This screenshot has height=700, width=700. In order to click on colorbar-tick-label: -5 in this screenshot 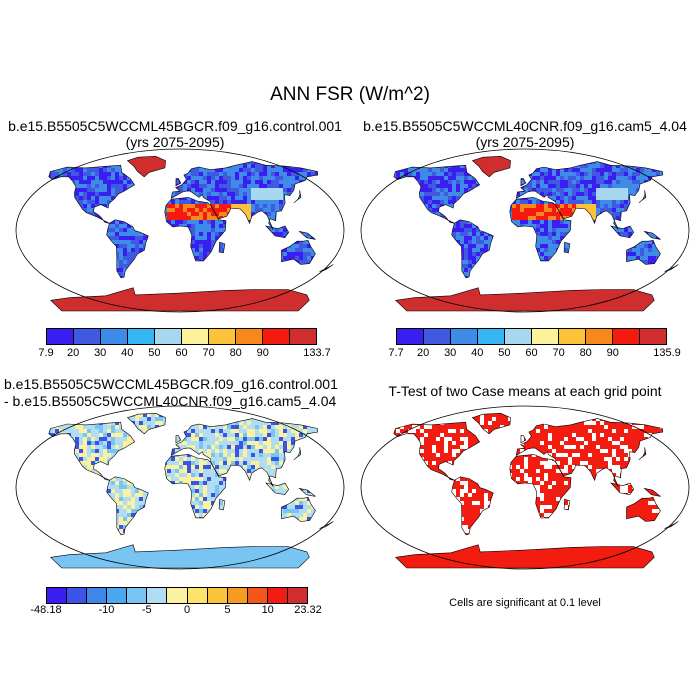, I will do `click(146, 610)`.